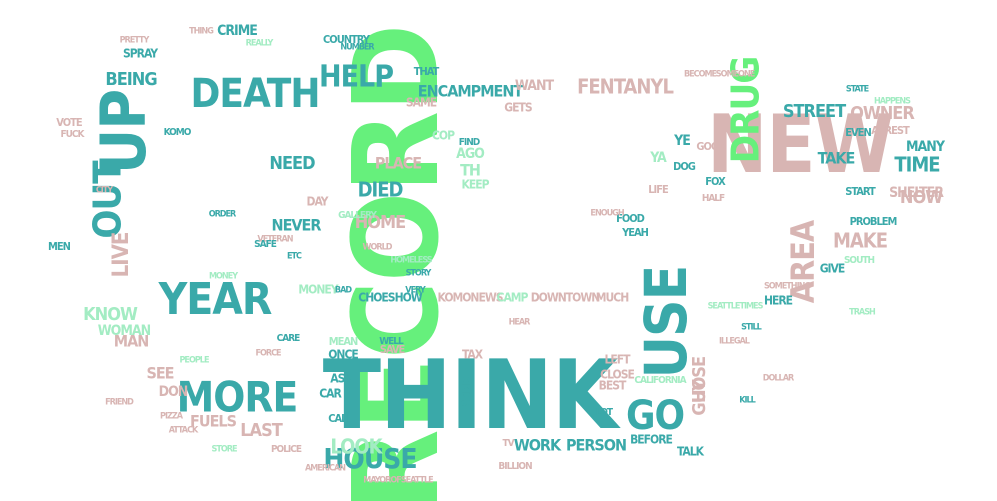 Image resolution: width=997 pixels, height=501 pixels. I want to click on cloud-word: COUNTRY, so click(347, 39).